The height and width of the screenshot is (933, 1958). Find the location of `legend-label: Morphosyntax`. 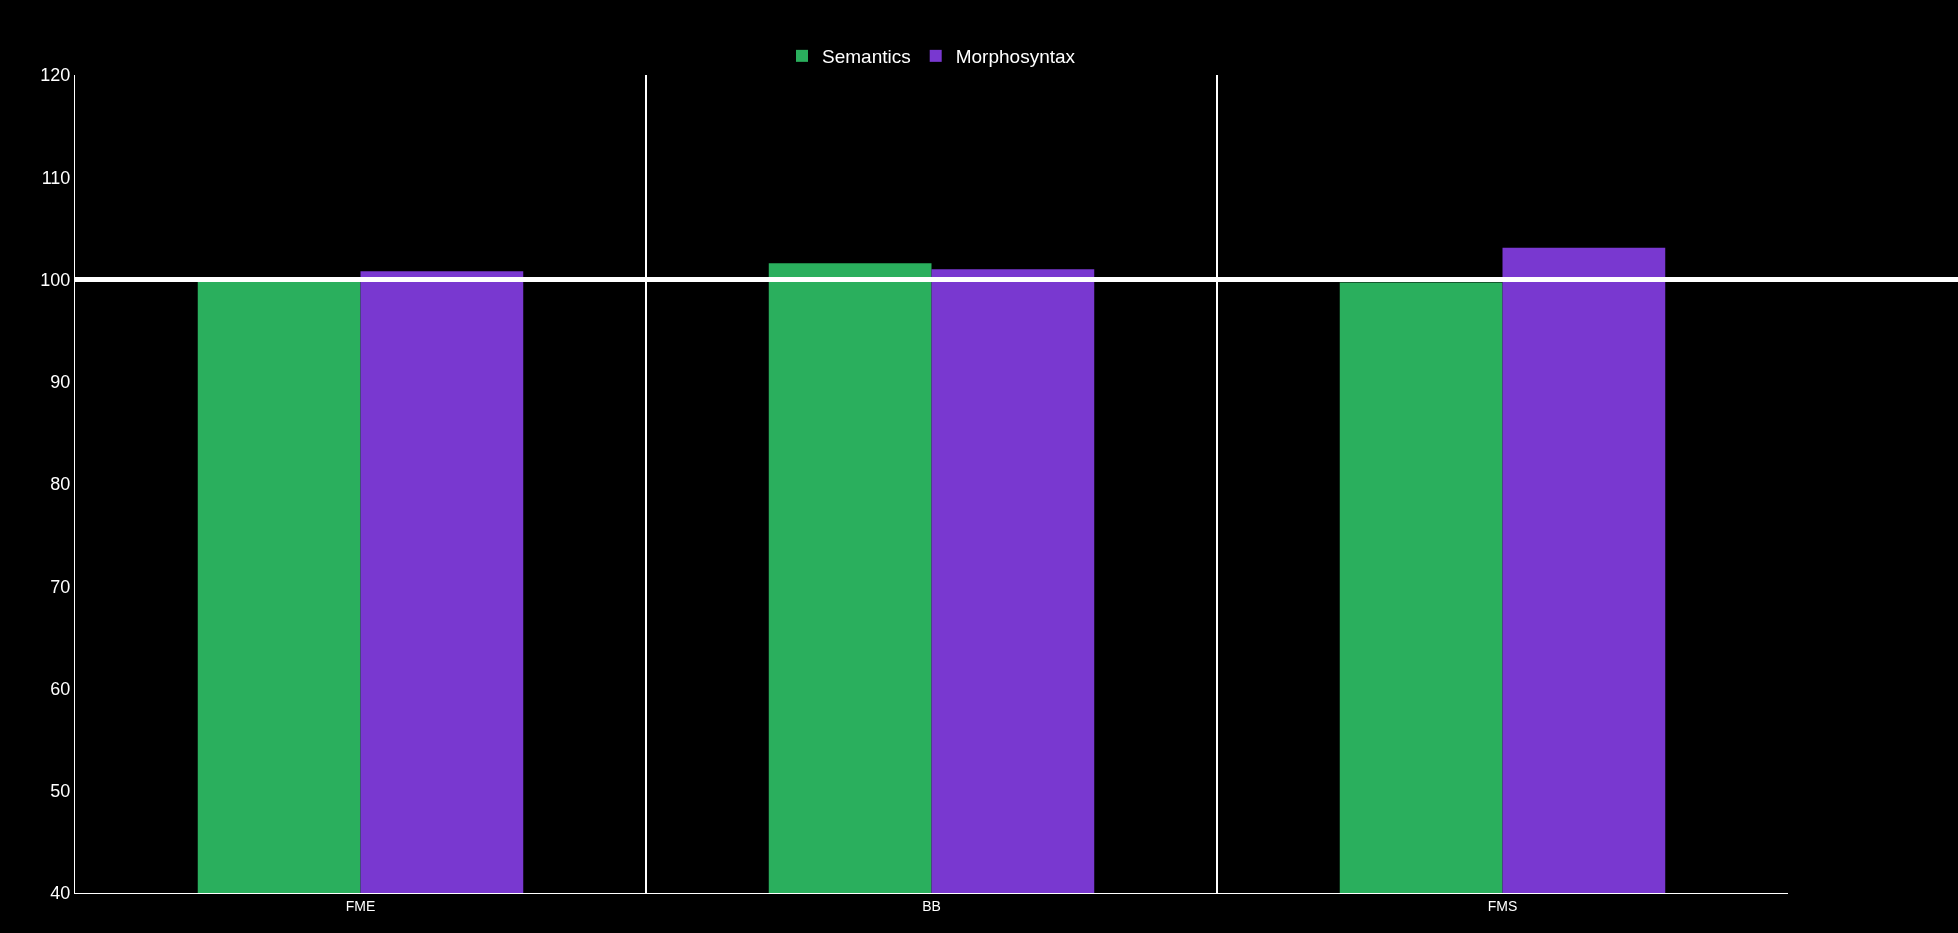

legend-label: Morphosyntax is located at coordinates (1015, 57).